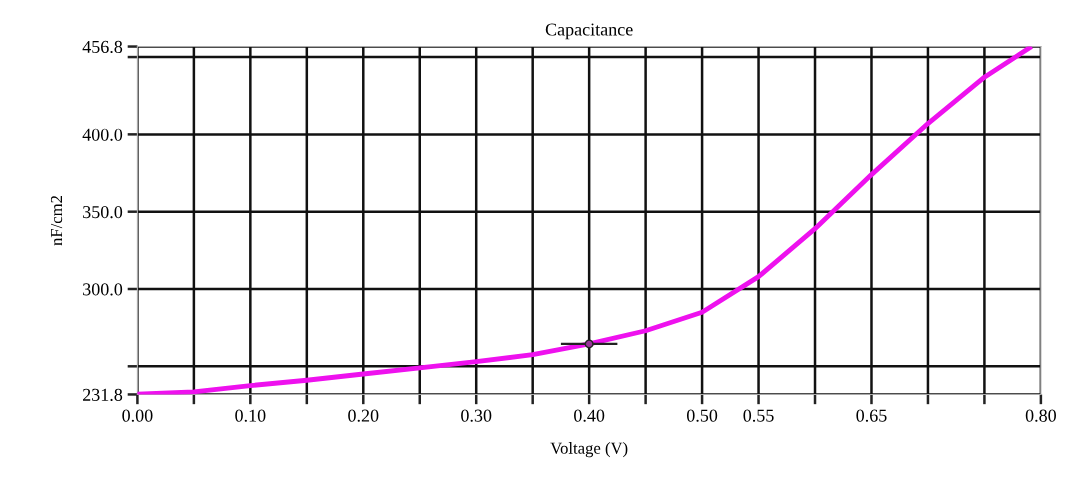 The height and width of the screenshot is (490, 1082). What do you see at coordinates (137, 415) in the screenshot?
I see `x-tick-label: 0.00` at bounding box center [137, 415].